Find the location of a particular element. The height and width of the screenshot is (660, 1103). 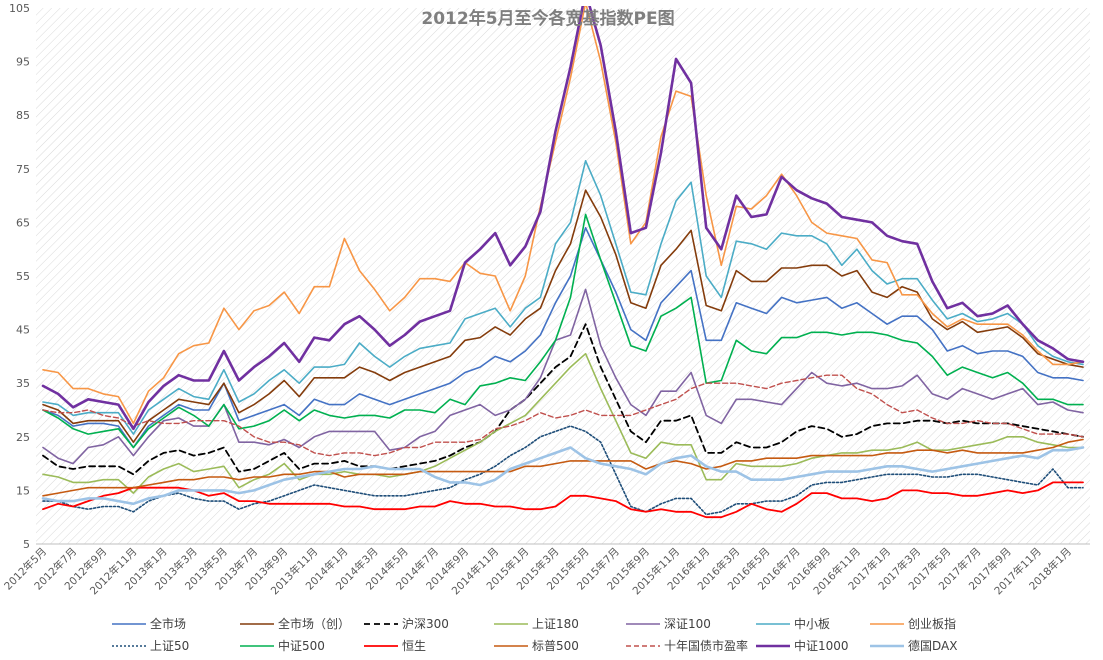

legend-label: 深证100 is located at coordinates (687, 624).